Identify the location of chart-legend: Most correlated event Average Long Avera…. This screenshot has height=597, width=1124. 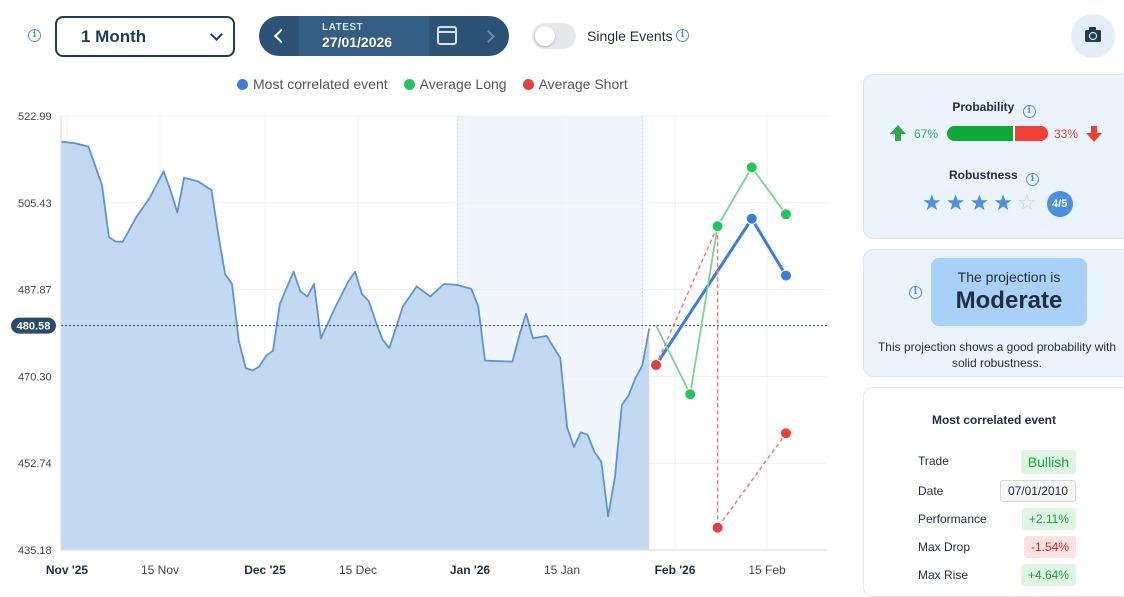
(432, 84).